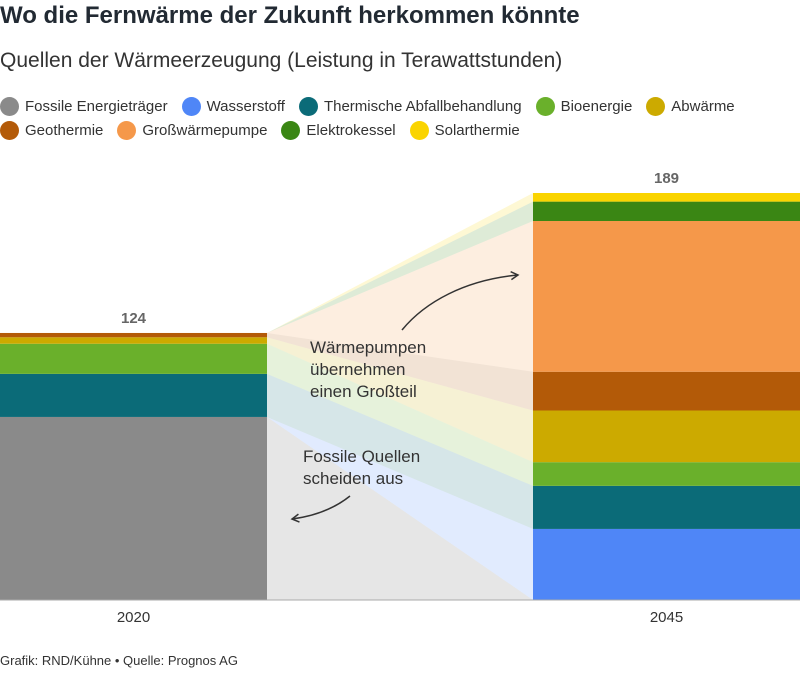  What do you see at coordinates (477, 130) in the screenshot?
I see `legend-label-solar: Solarthermie` at bounding box center [477, 130].